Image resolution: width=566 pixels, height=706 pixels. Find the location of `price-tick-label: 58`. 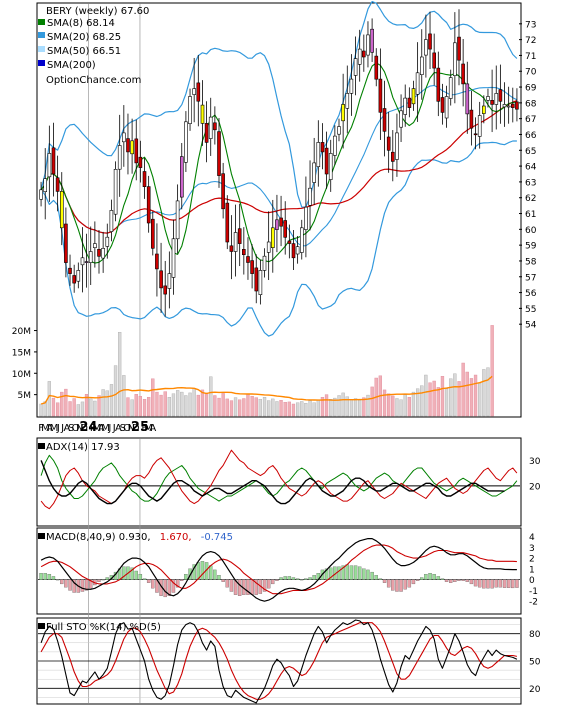

price-tick-label: 58 is located at coordinates (531, 262).